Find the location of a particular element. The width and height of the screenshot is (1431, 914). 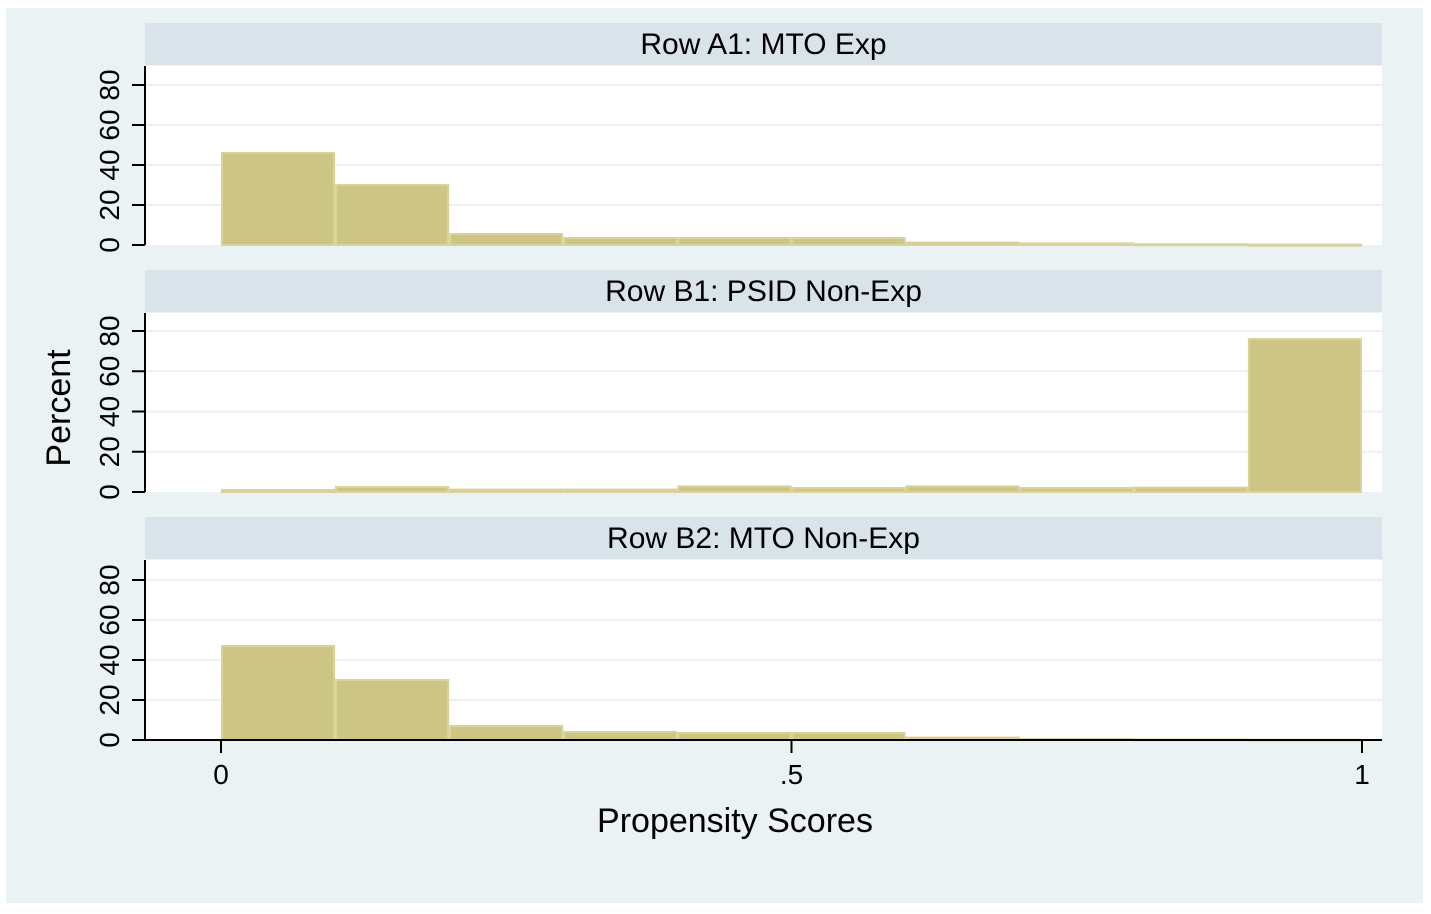

x-axis-title: Propensity Scores is located at coordinates (735, 821).